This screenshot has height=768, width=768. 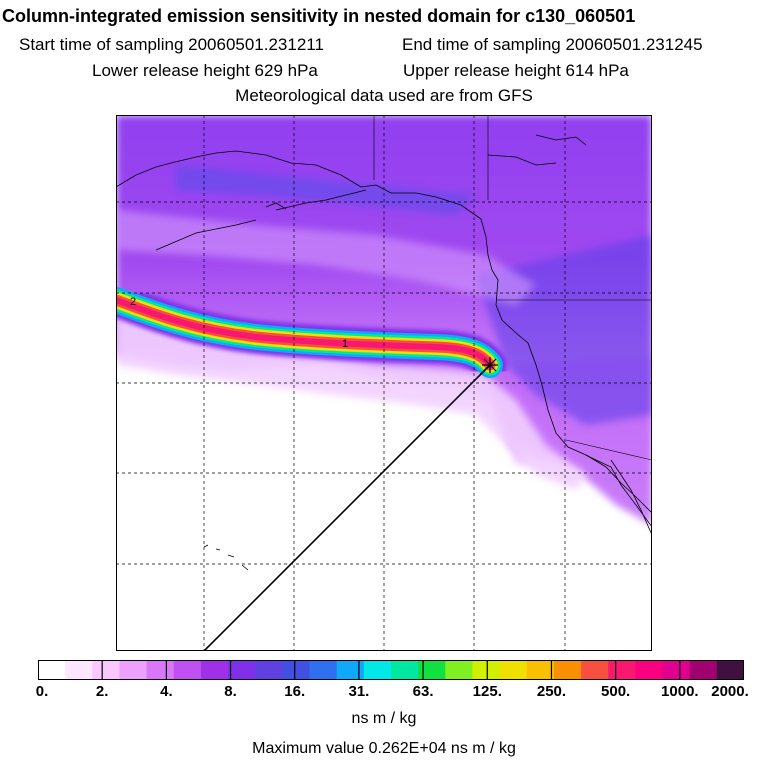 I want to click on sensitivity-field-fringe, so click(x=351, y=400).